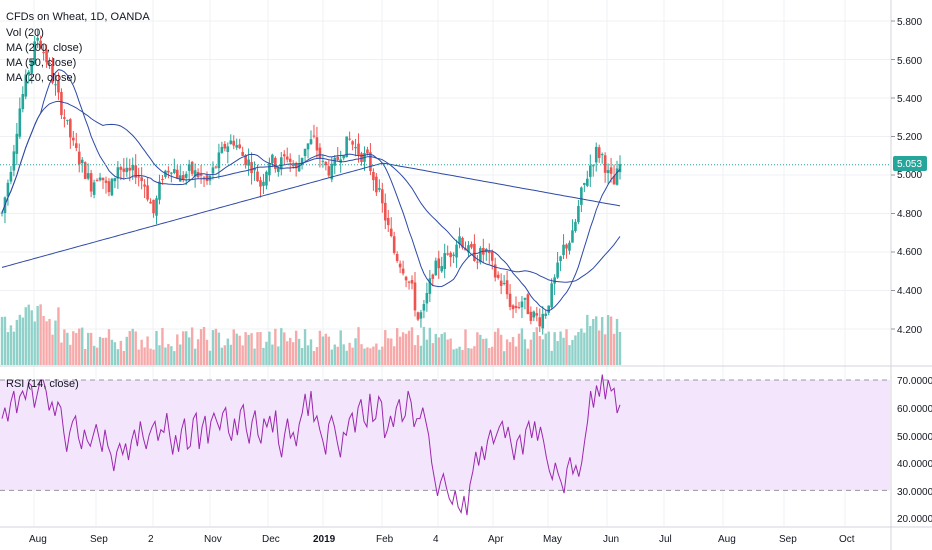 The image size is (932, 550). Describe the element at coordinates (78, 17) in the screenshot. I see `chart-title: CFDs on Wheat, 1D, OANDA` at that location.